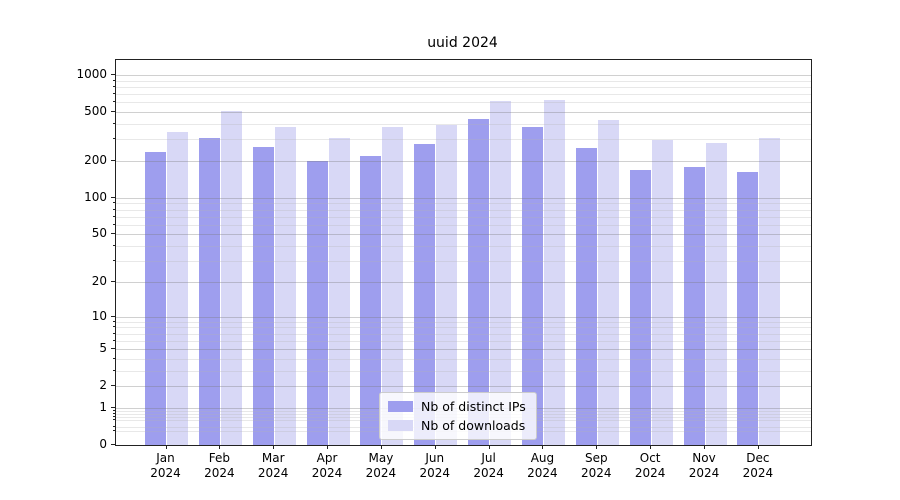 The height and width of the screenshot is (500, 900). I want to click on ytick-label-0: 0, so click(103, 444).